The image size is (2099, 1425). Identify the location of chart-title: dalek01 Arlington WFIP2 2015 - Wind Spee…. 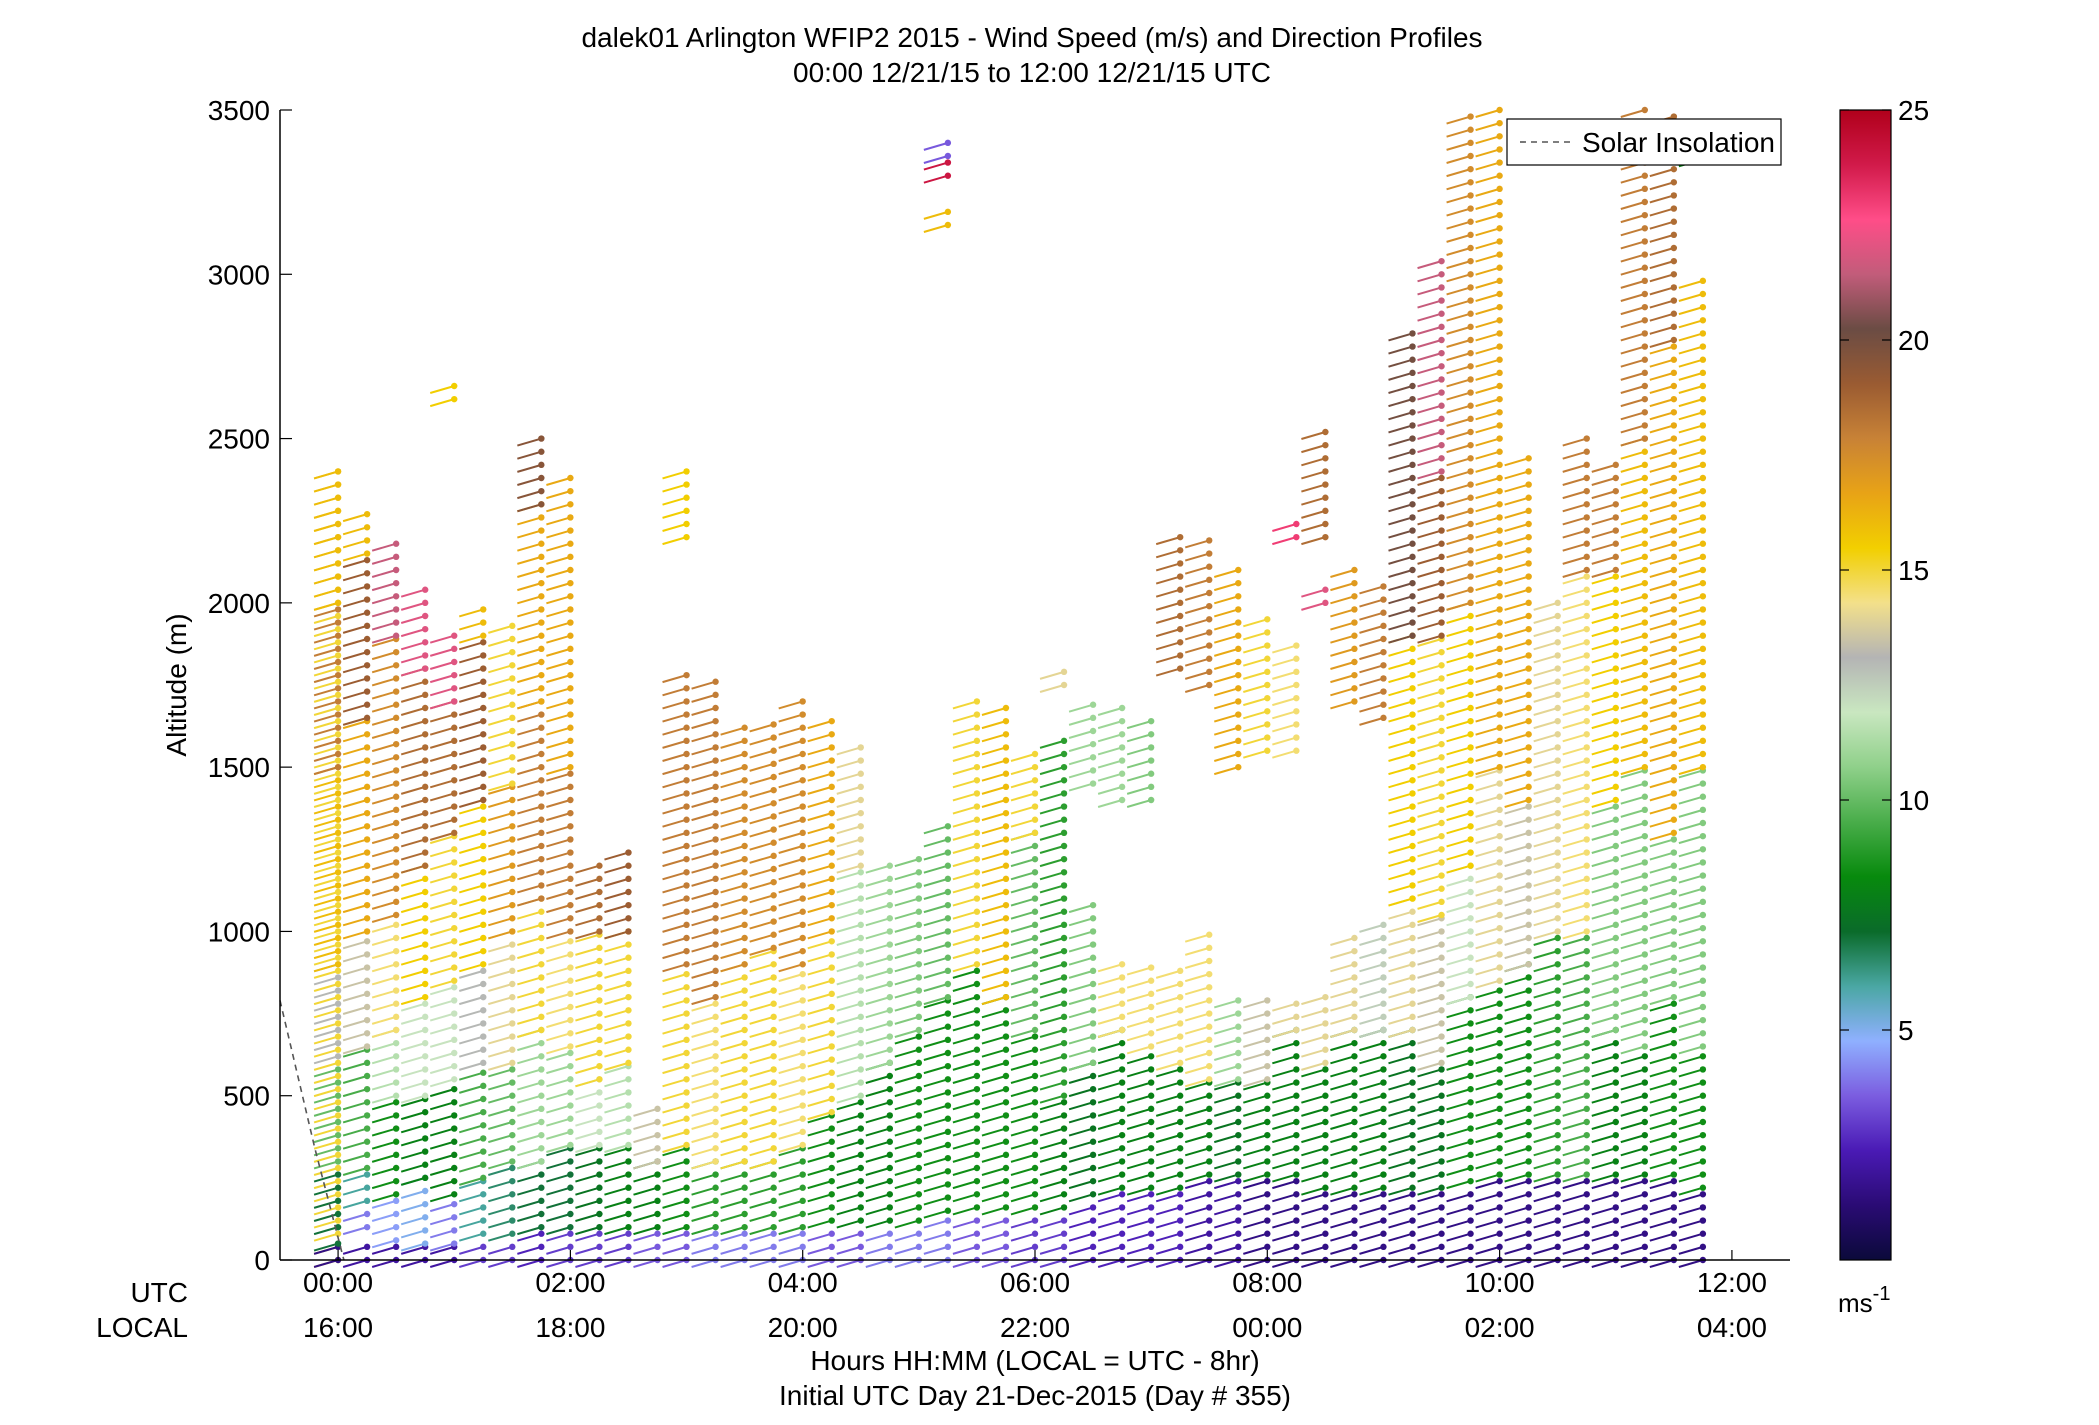
(1031, 37).